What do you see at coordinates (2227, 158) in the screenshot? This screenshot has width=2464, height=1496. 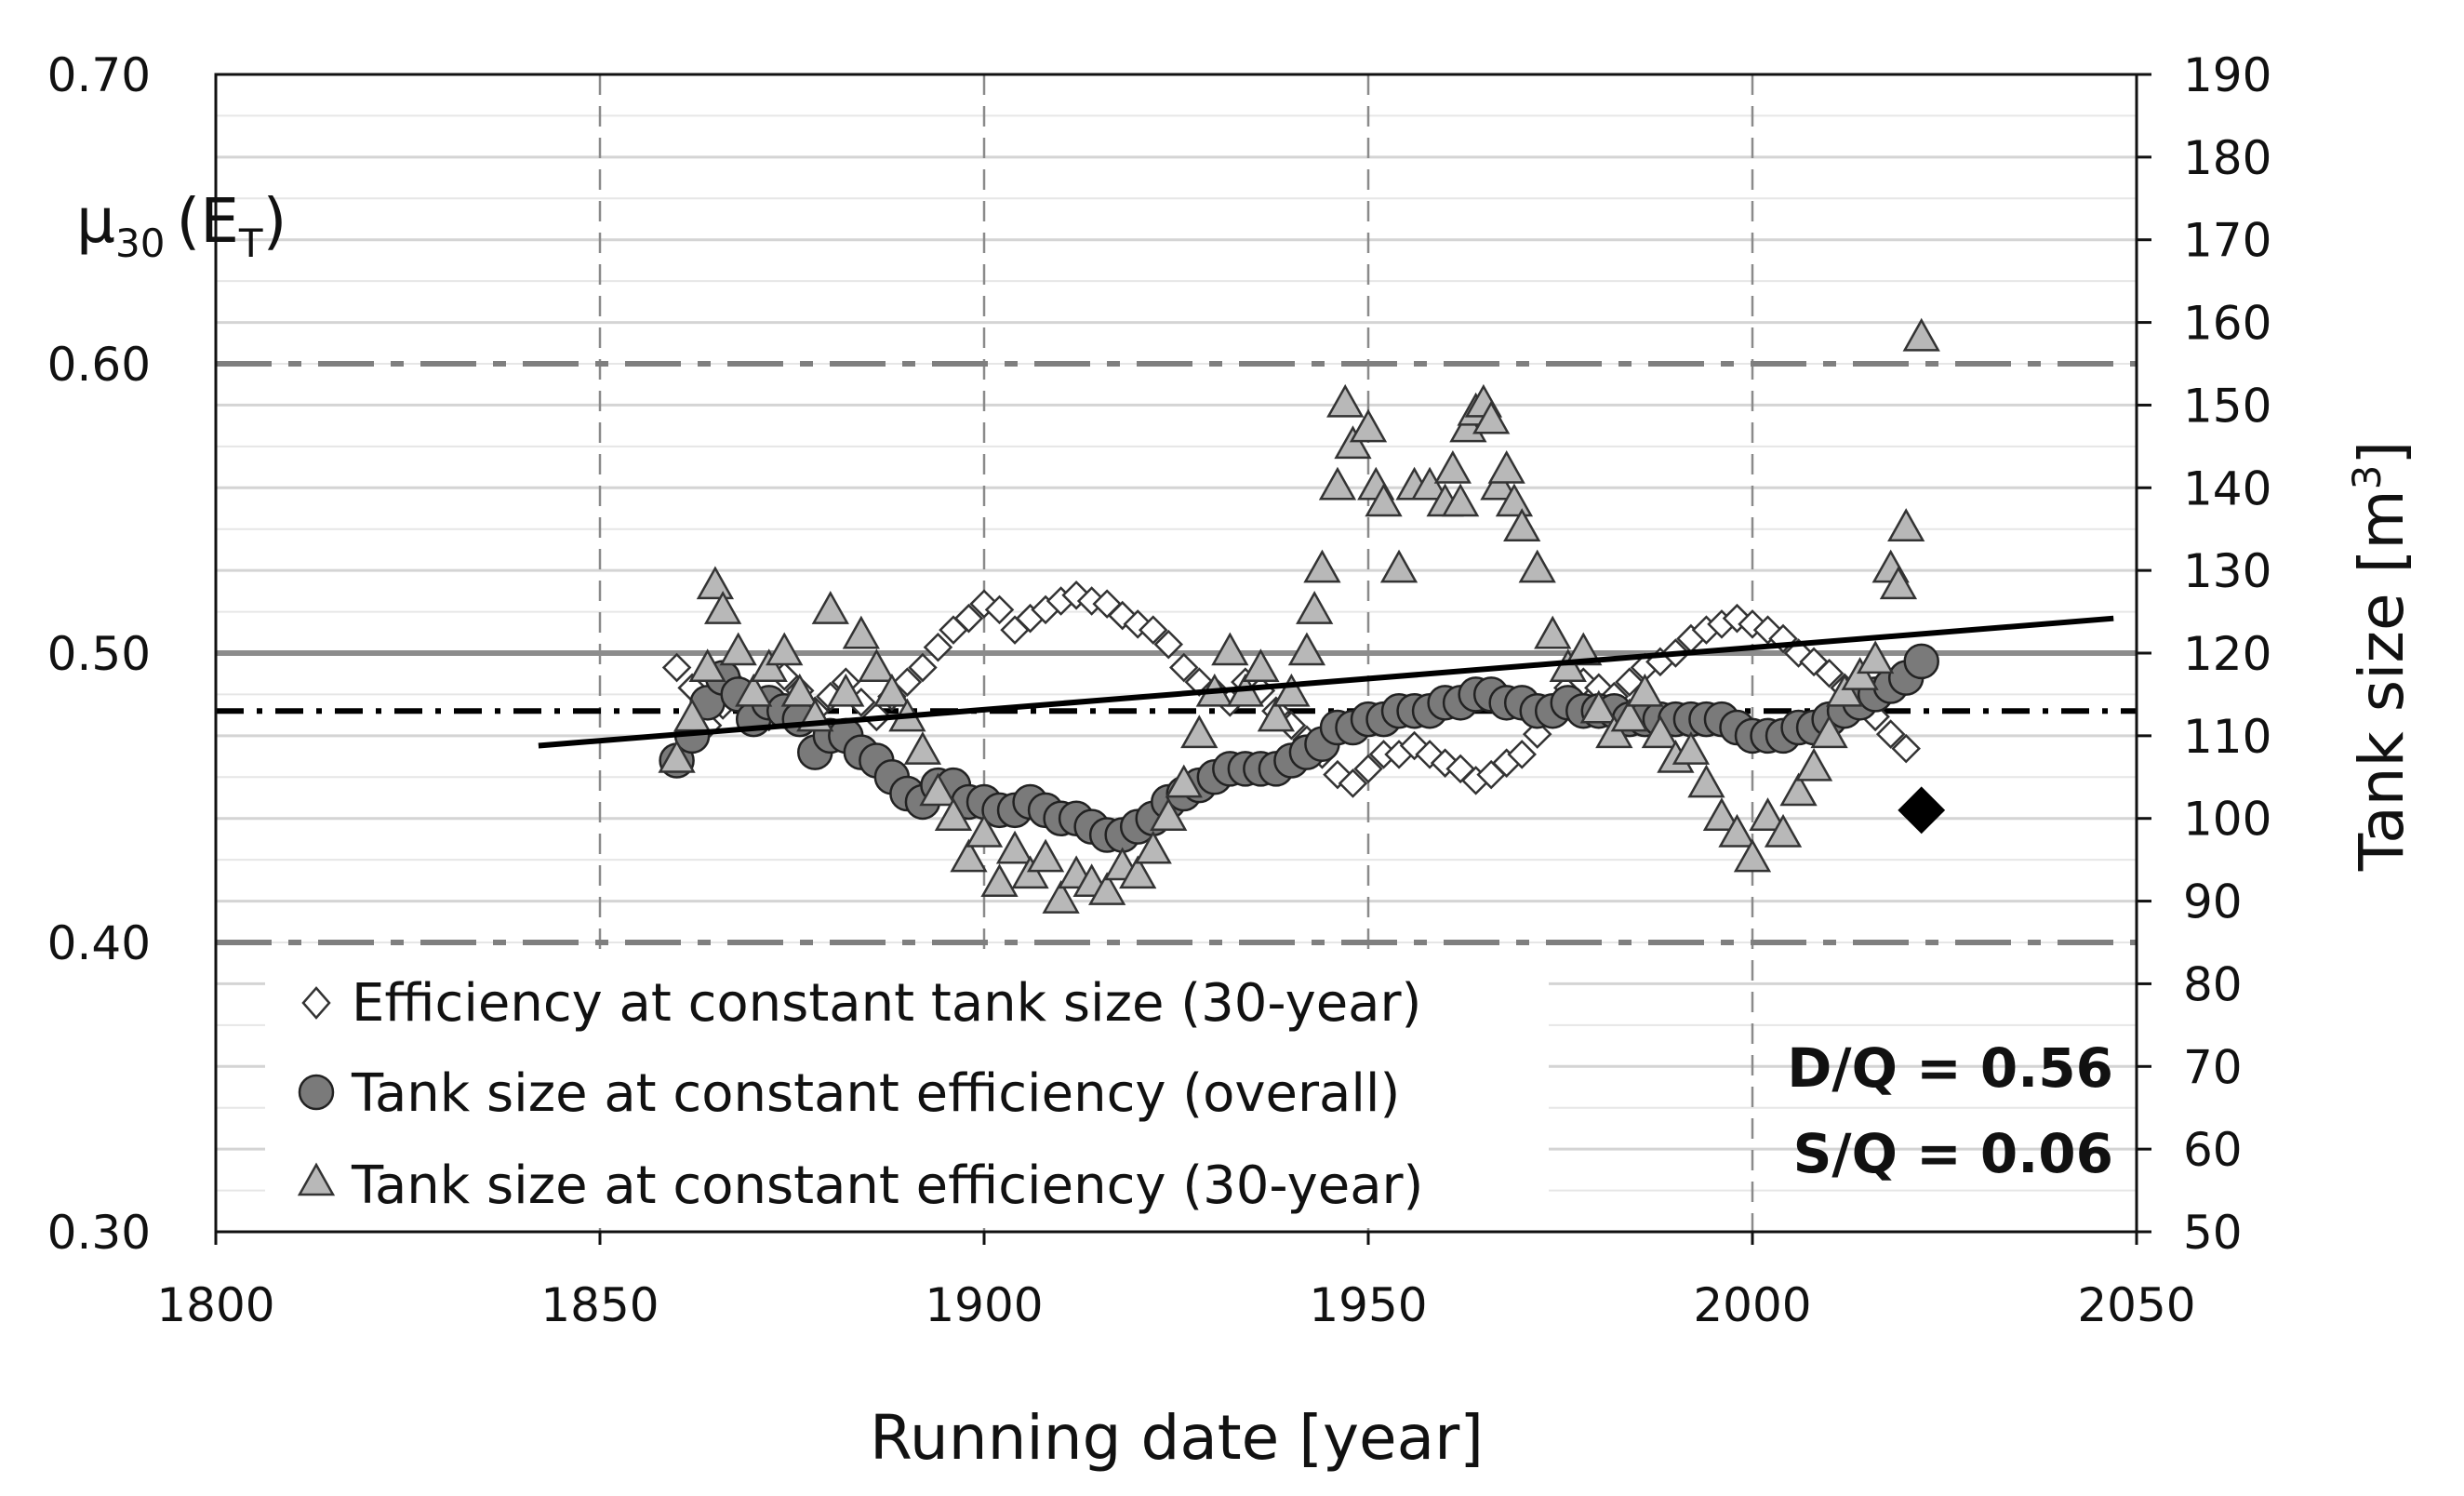 I see `y-right-tick-label-180: 180` at bounding box center [2227, 158].